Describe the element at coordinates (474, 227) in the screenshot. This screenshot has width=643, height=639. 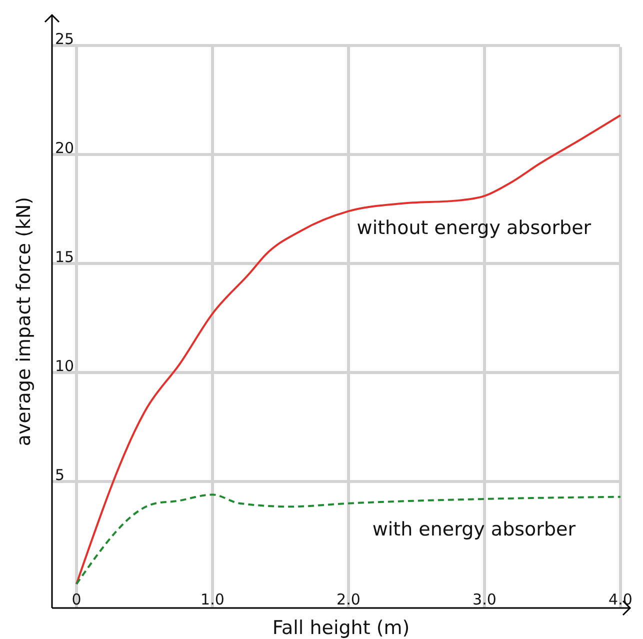
I see `series-label: without energy absorber` at that location.